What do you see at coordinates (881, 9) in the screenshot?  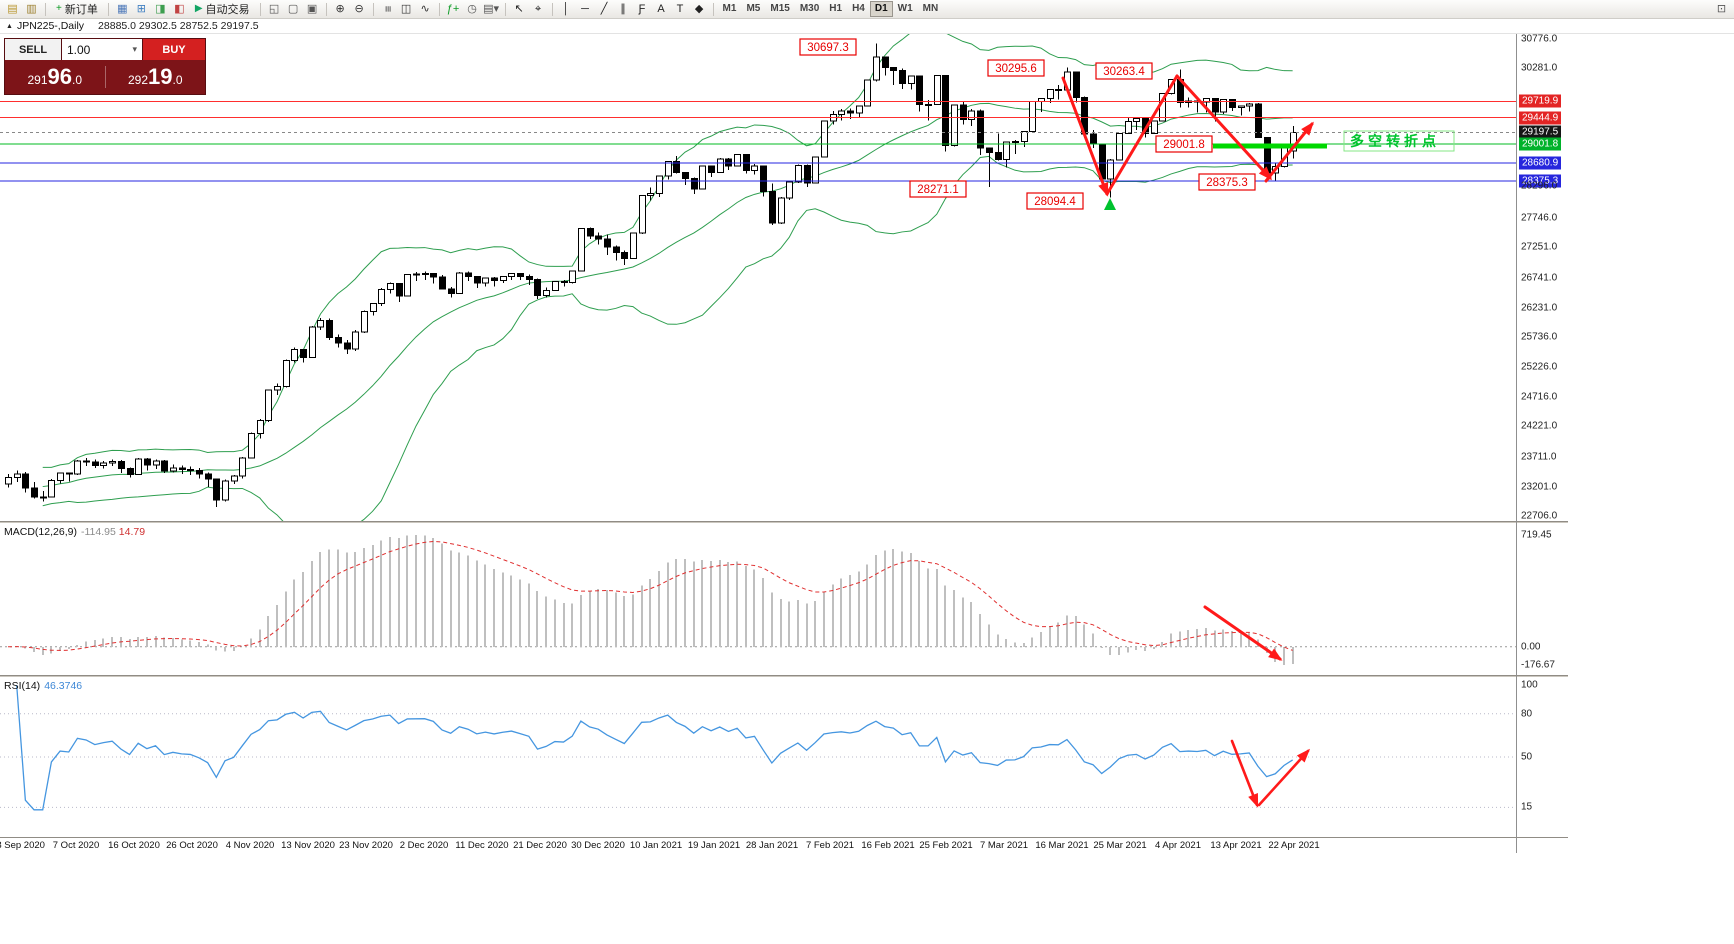 I see `timeframe-d1: D1` at bounding box center [881, 9].